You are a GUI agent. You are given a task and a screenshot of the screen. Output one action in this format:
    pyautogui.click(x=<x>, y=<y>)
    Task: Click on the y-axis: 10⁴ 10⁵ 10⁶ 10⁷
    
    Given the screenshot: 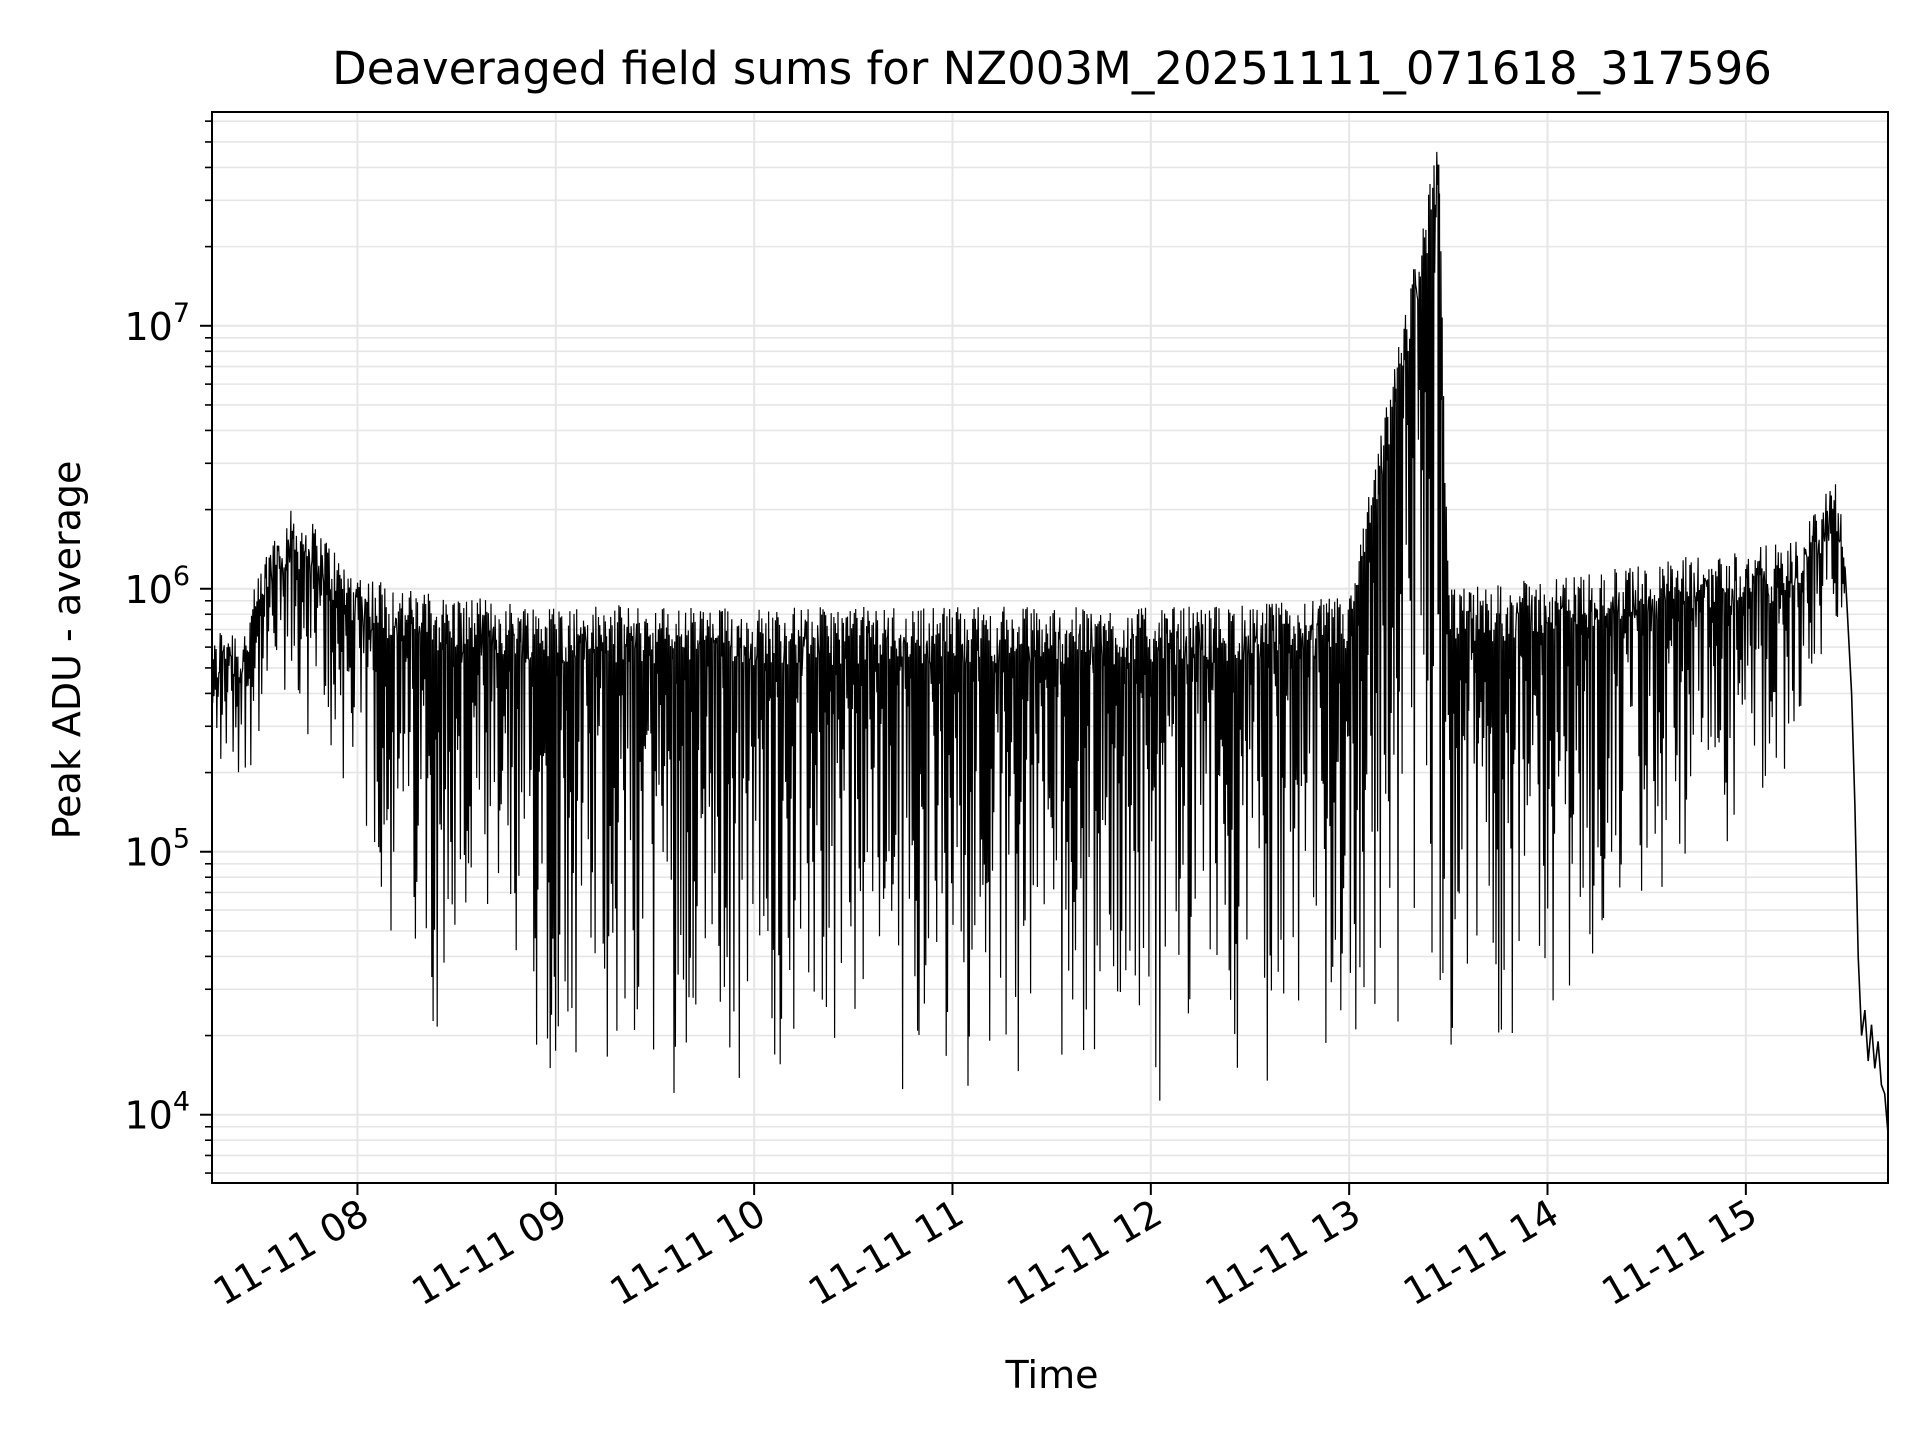 What is the action you would take?
    pyautogui.click(x=168, y=647)
    